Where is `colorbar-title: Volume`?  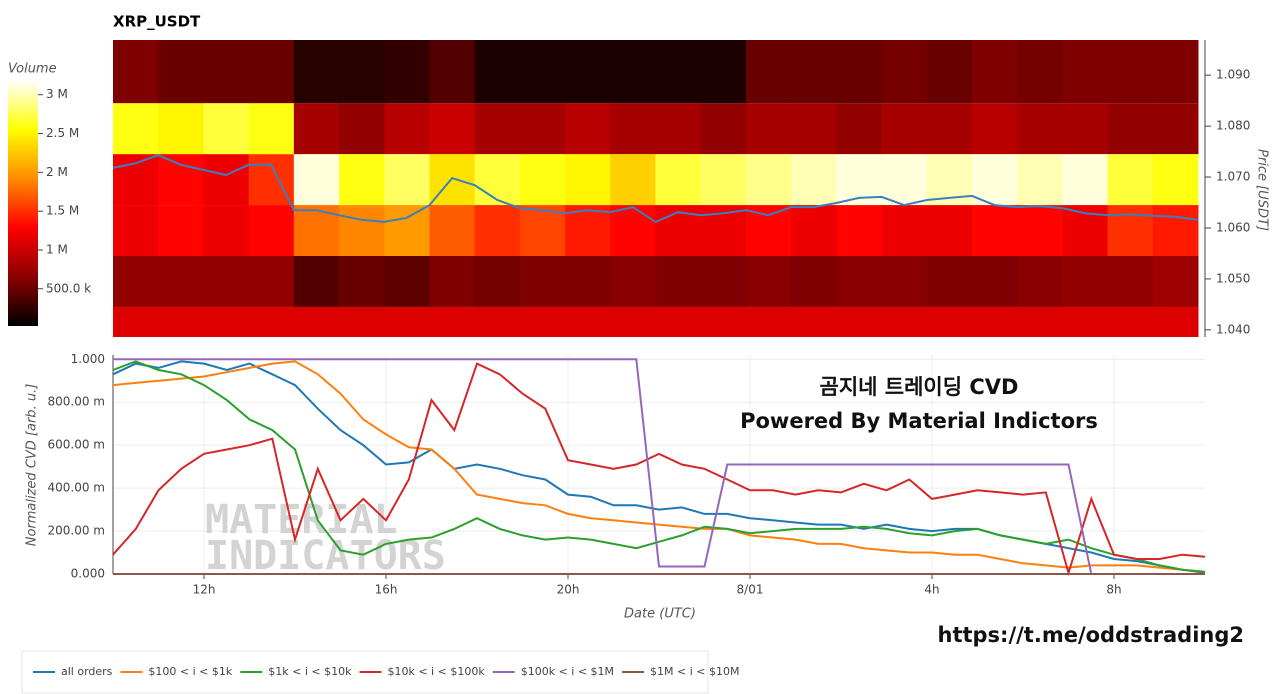
colorbar-title: Volume is located at coordinates (32, 69).